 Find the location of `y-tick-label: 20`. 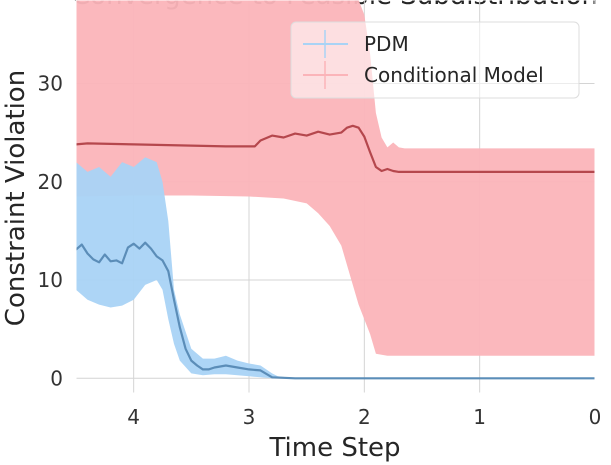

y-tick-label: 20 is located at coordinates (50, 182).